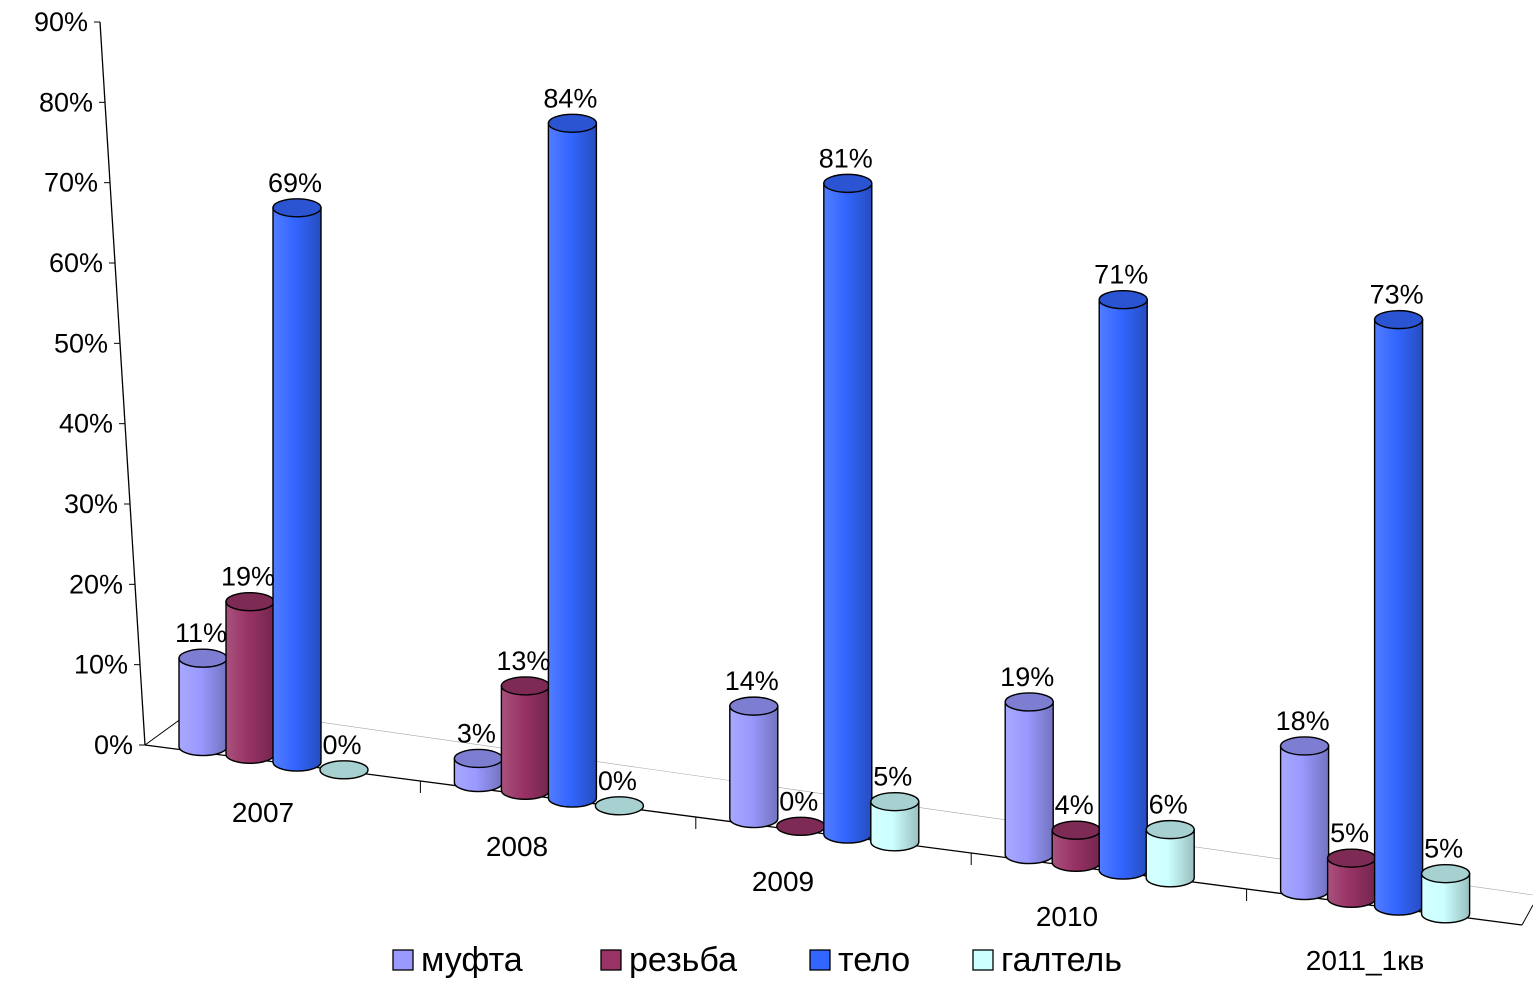  Describe the element at coordinates (476, 733) in the screenshot. I see `data-label-1-0: 3%` at that location.